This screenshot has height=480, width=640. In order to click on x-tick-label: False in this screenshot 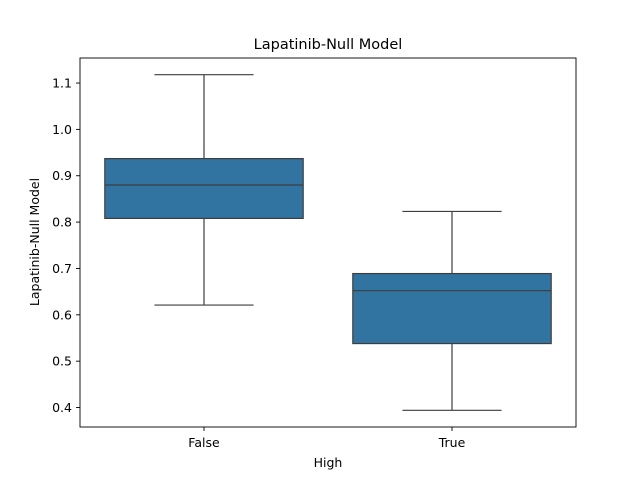, I will do `click(204, 442)`.